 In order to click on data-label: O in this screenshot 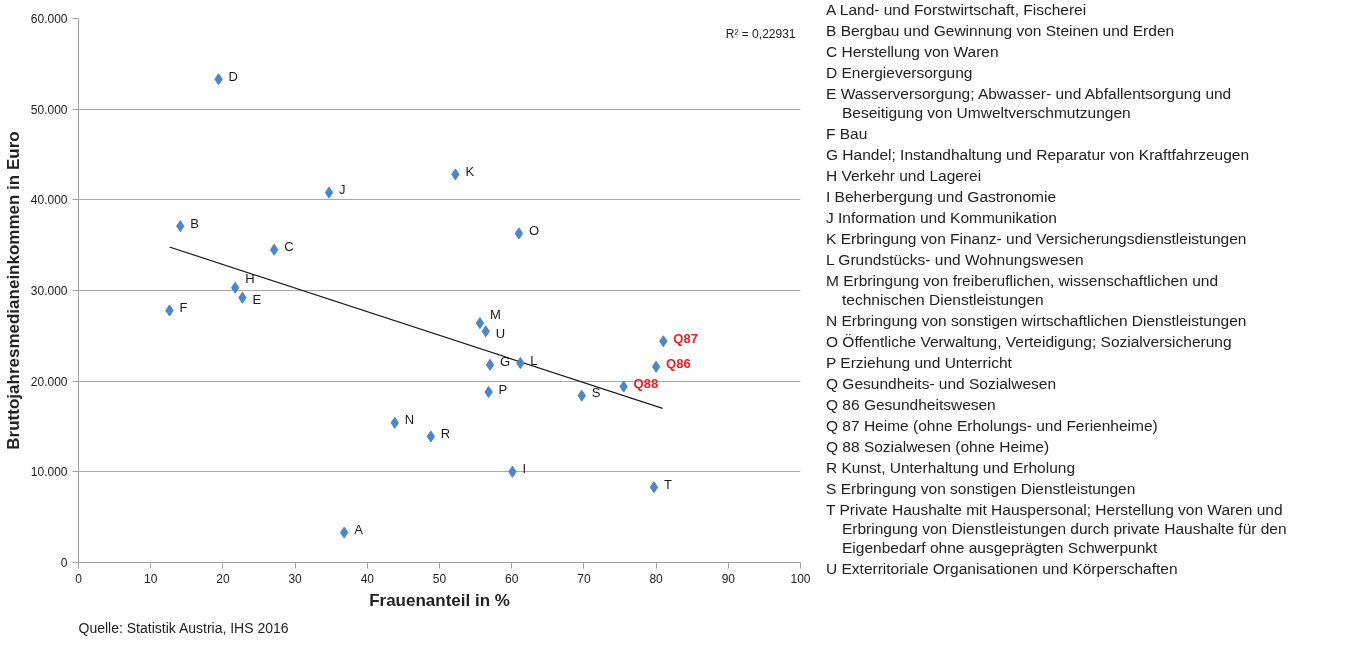, I will do `click(534, 230)`.